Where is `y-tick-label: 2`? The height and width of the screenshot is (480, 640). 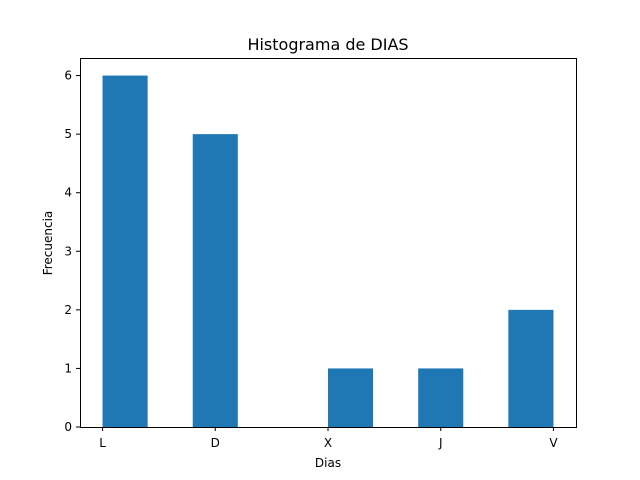
y-tick-label: 2 is located at coordinates (68, 310).